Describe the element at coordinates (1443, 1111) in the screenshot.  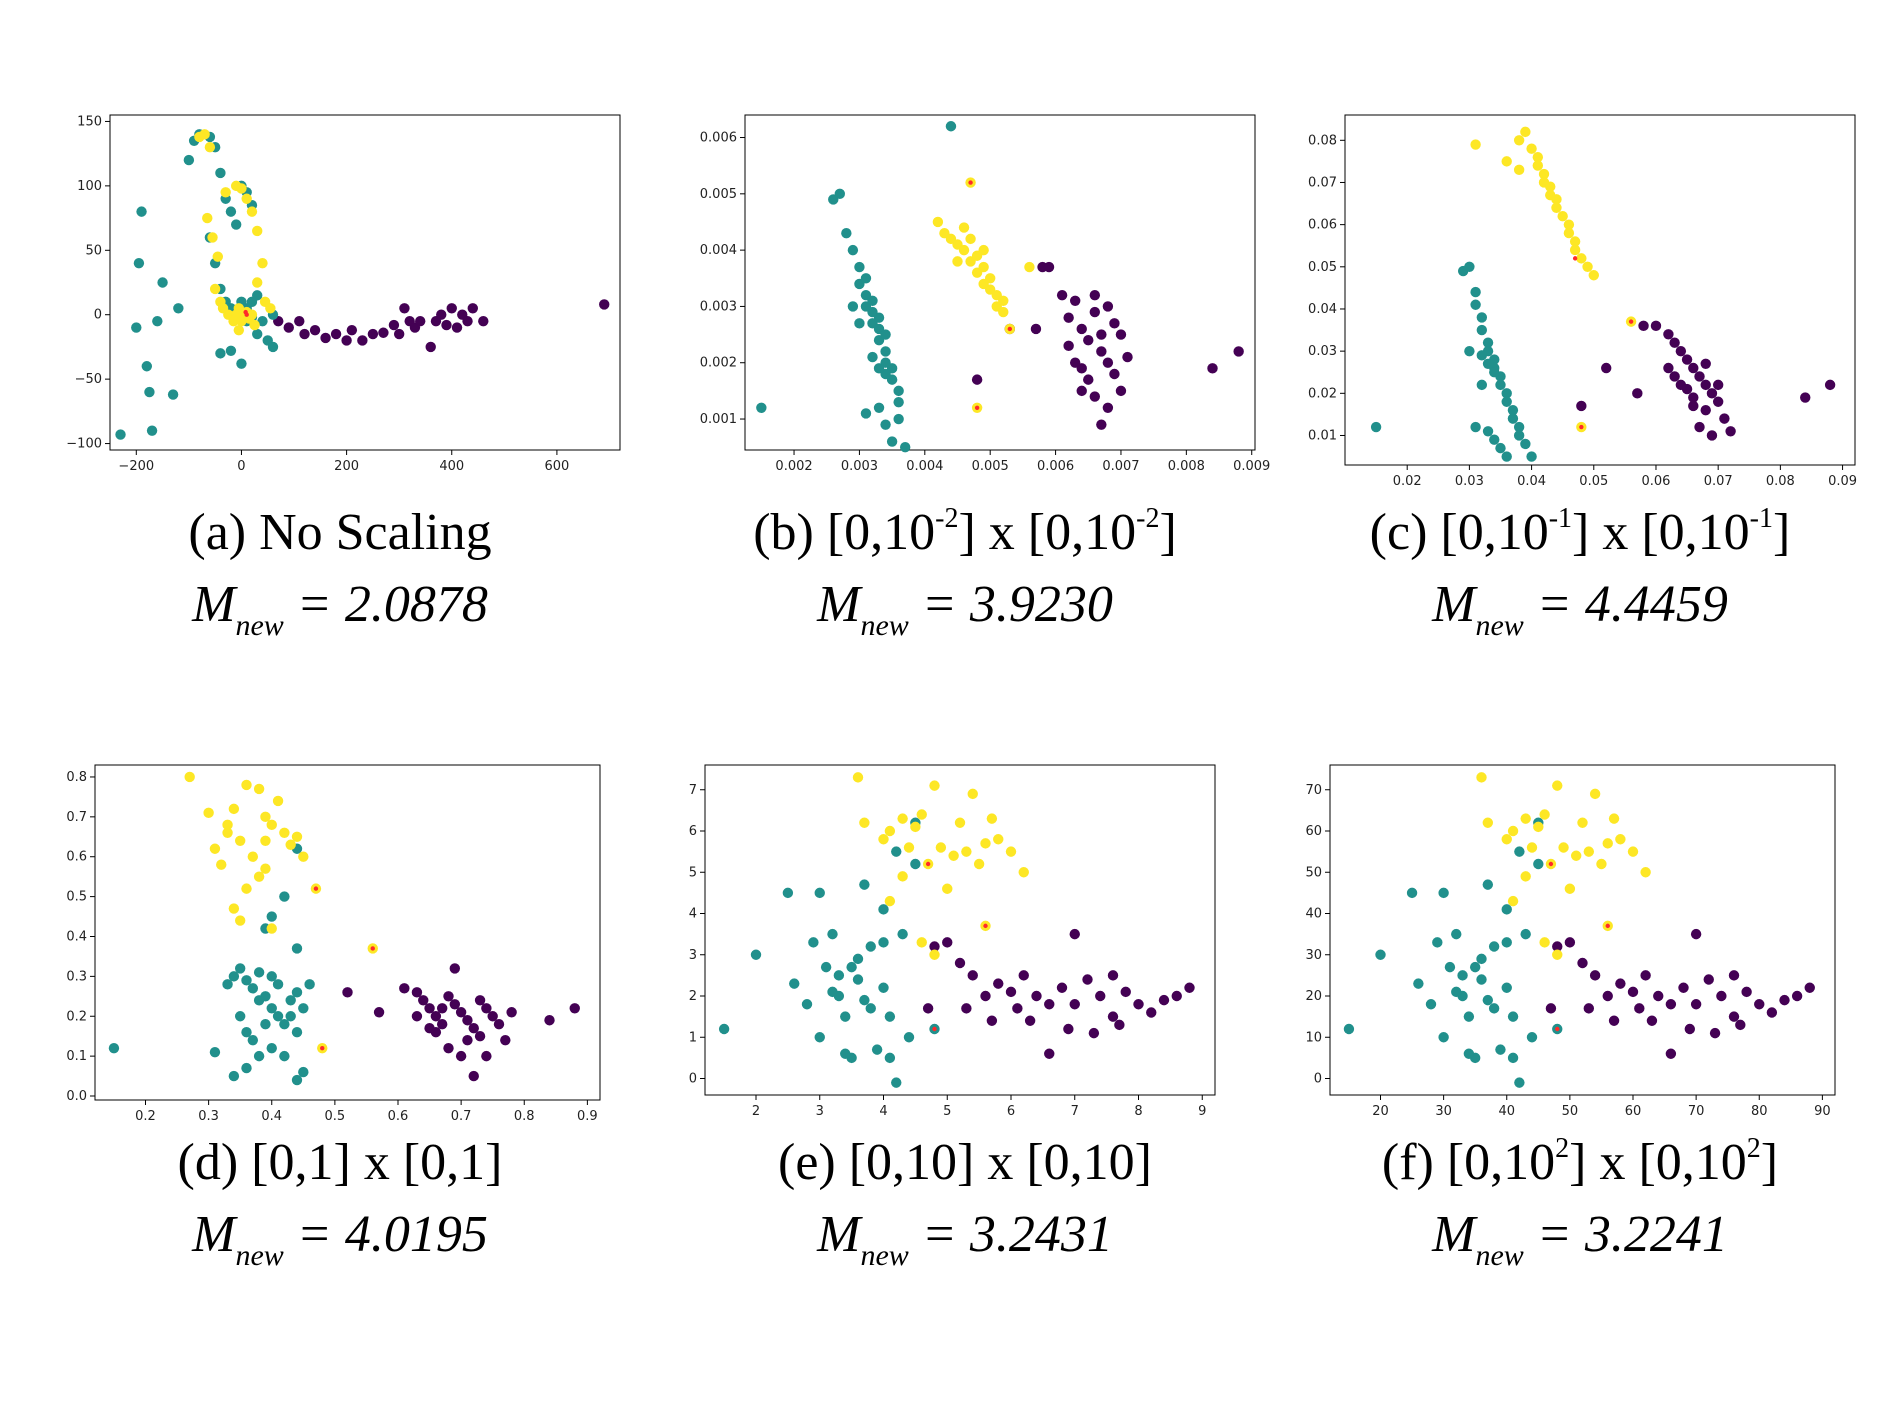
I see `x-tick-label: 30` at that location.